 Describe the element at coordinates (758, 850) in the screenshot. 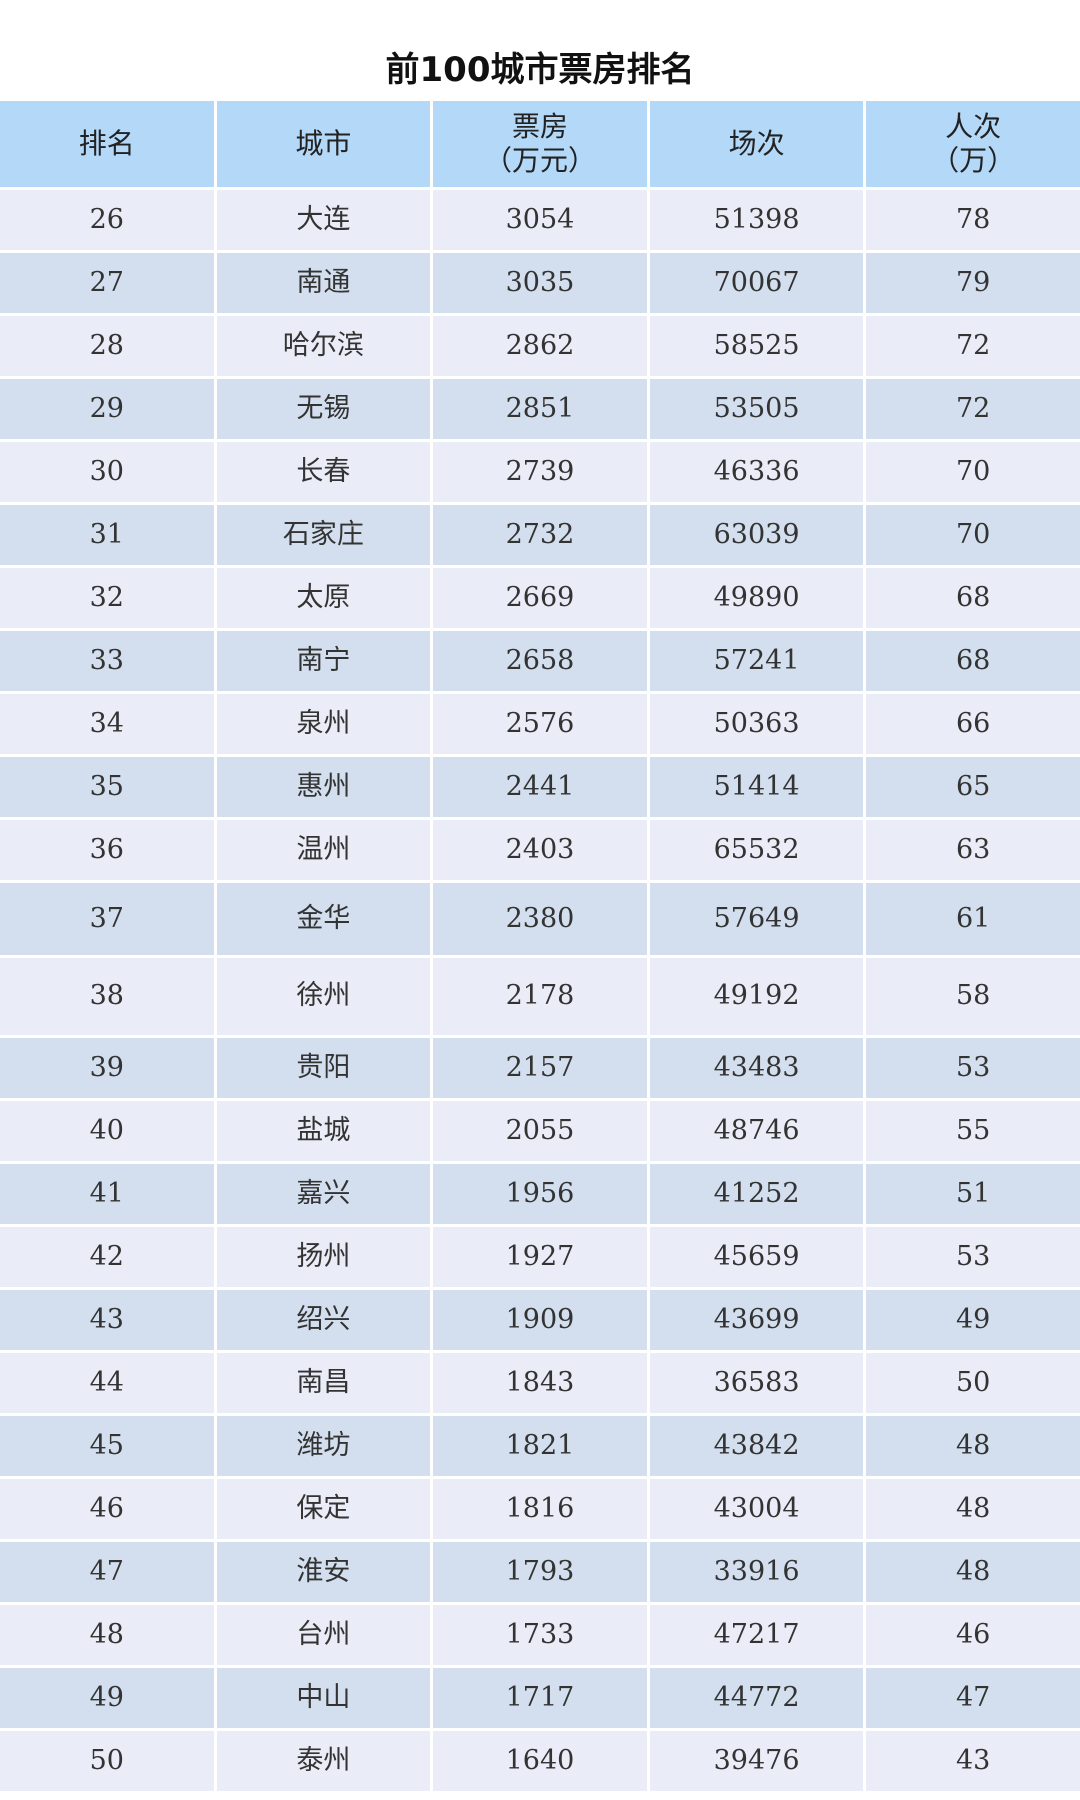

I see `screenings-cell: 65532` at that location.